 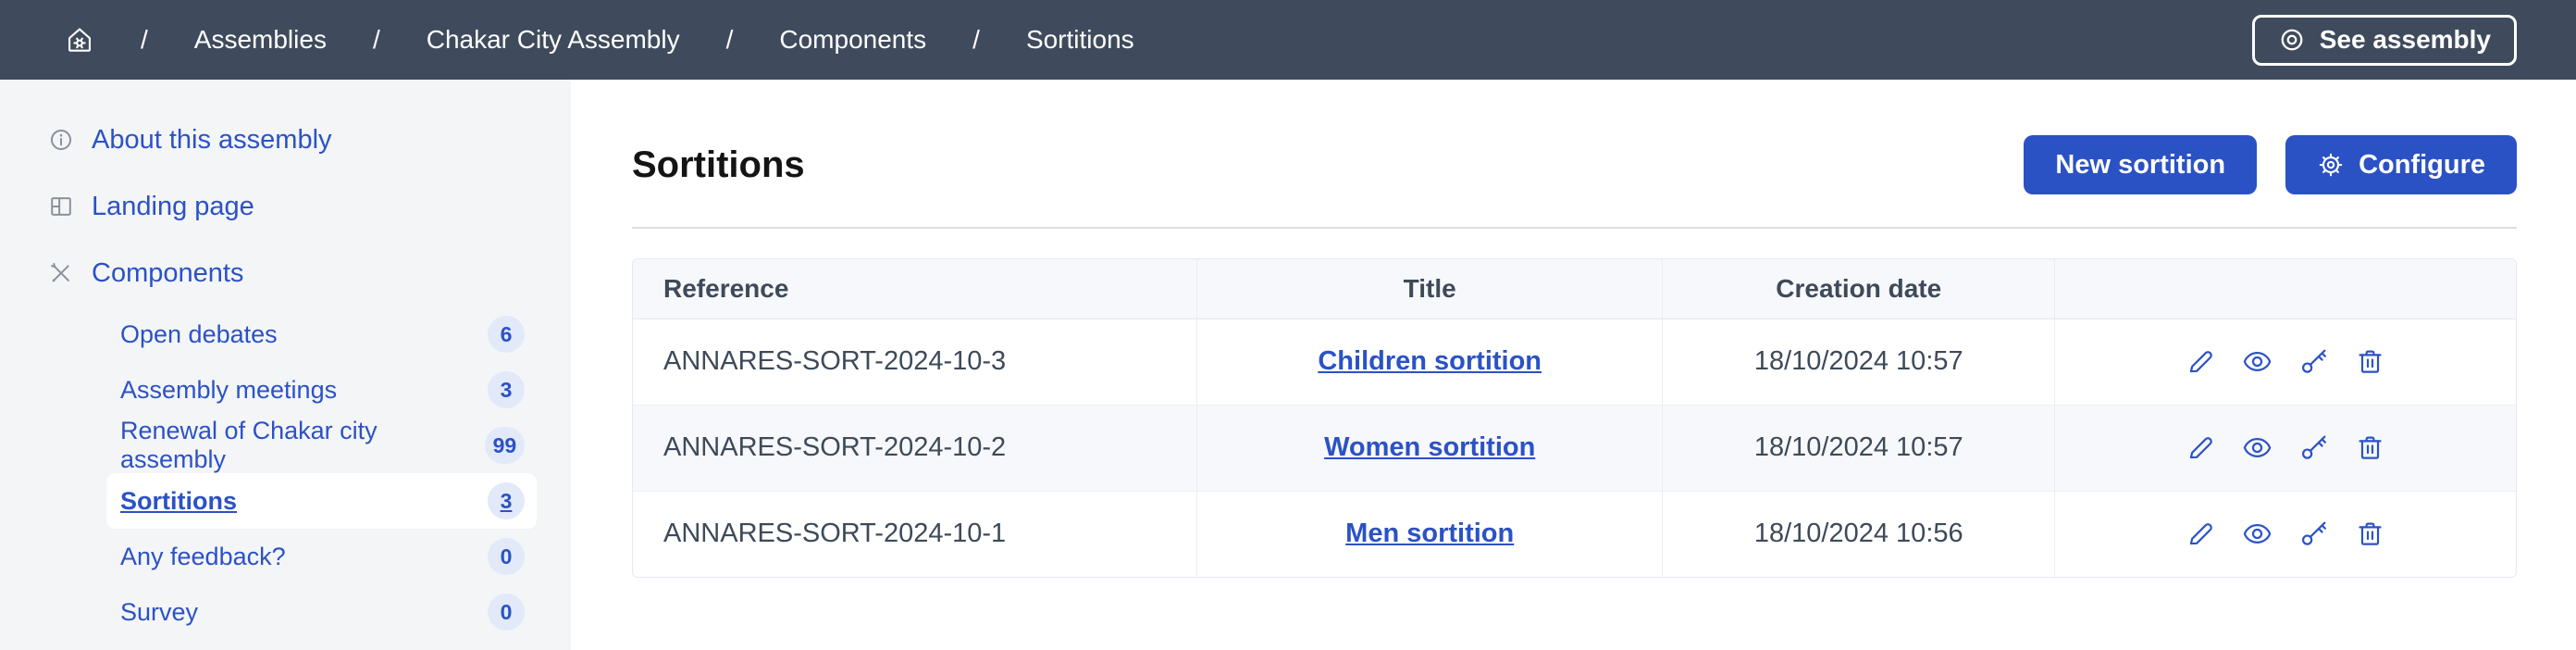 What do you see at coordinates (159, 612) in the screenshot?
I see `sidebar-item-label: Survey` at bounding box center [159, 612].